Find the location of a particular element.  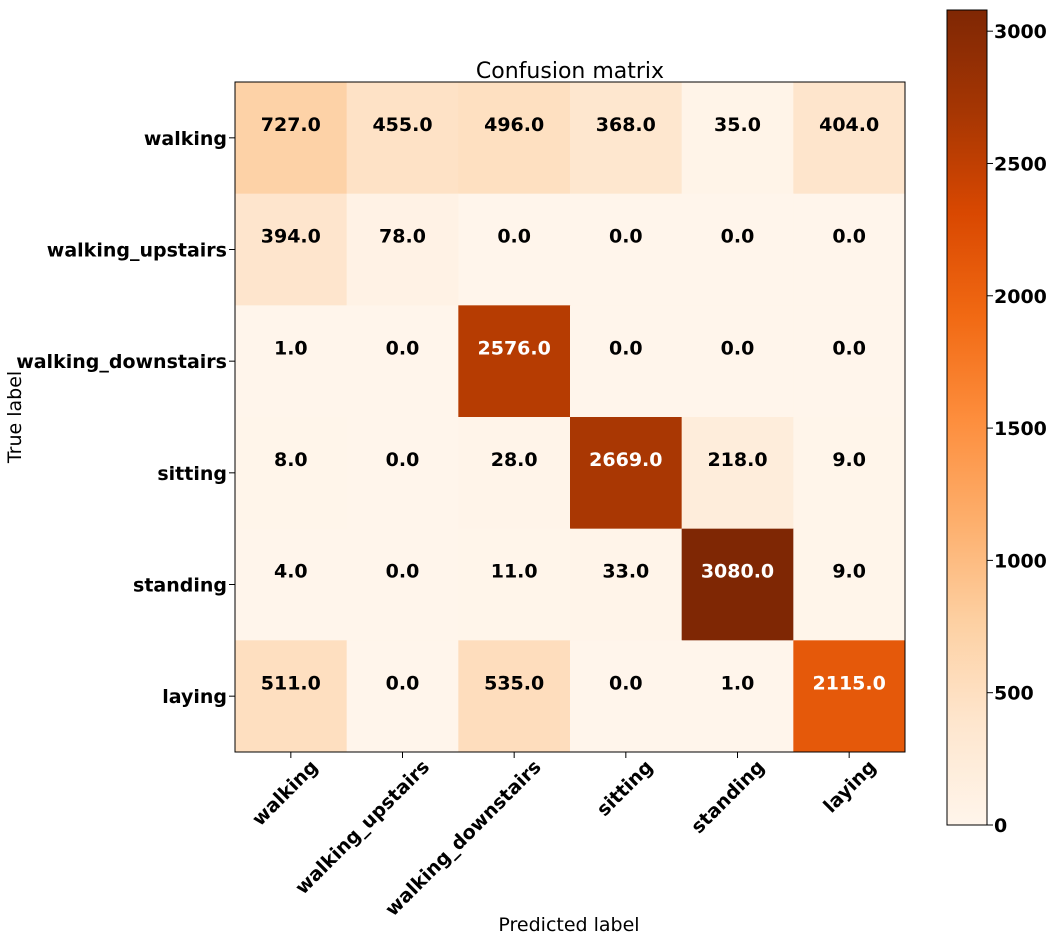

cell-value-label: 727.0 is located at coordinates (291, 125).